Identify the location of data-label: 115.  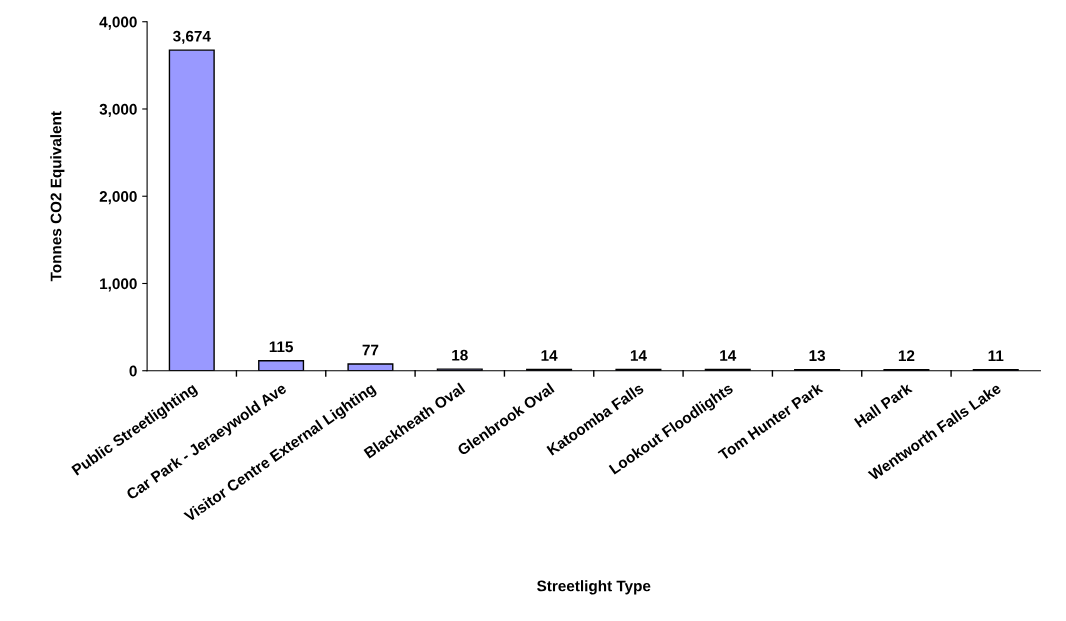
(281, 347).